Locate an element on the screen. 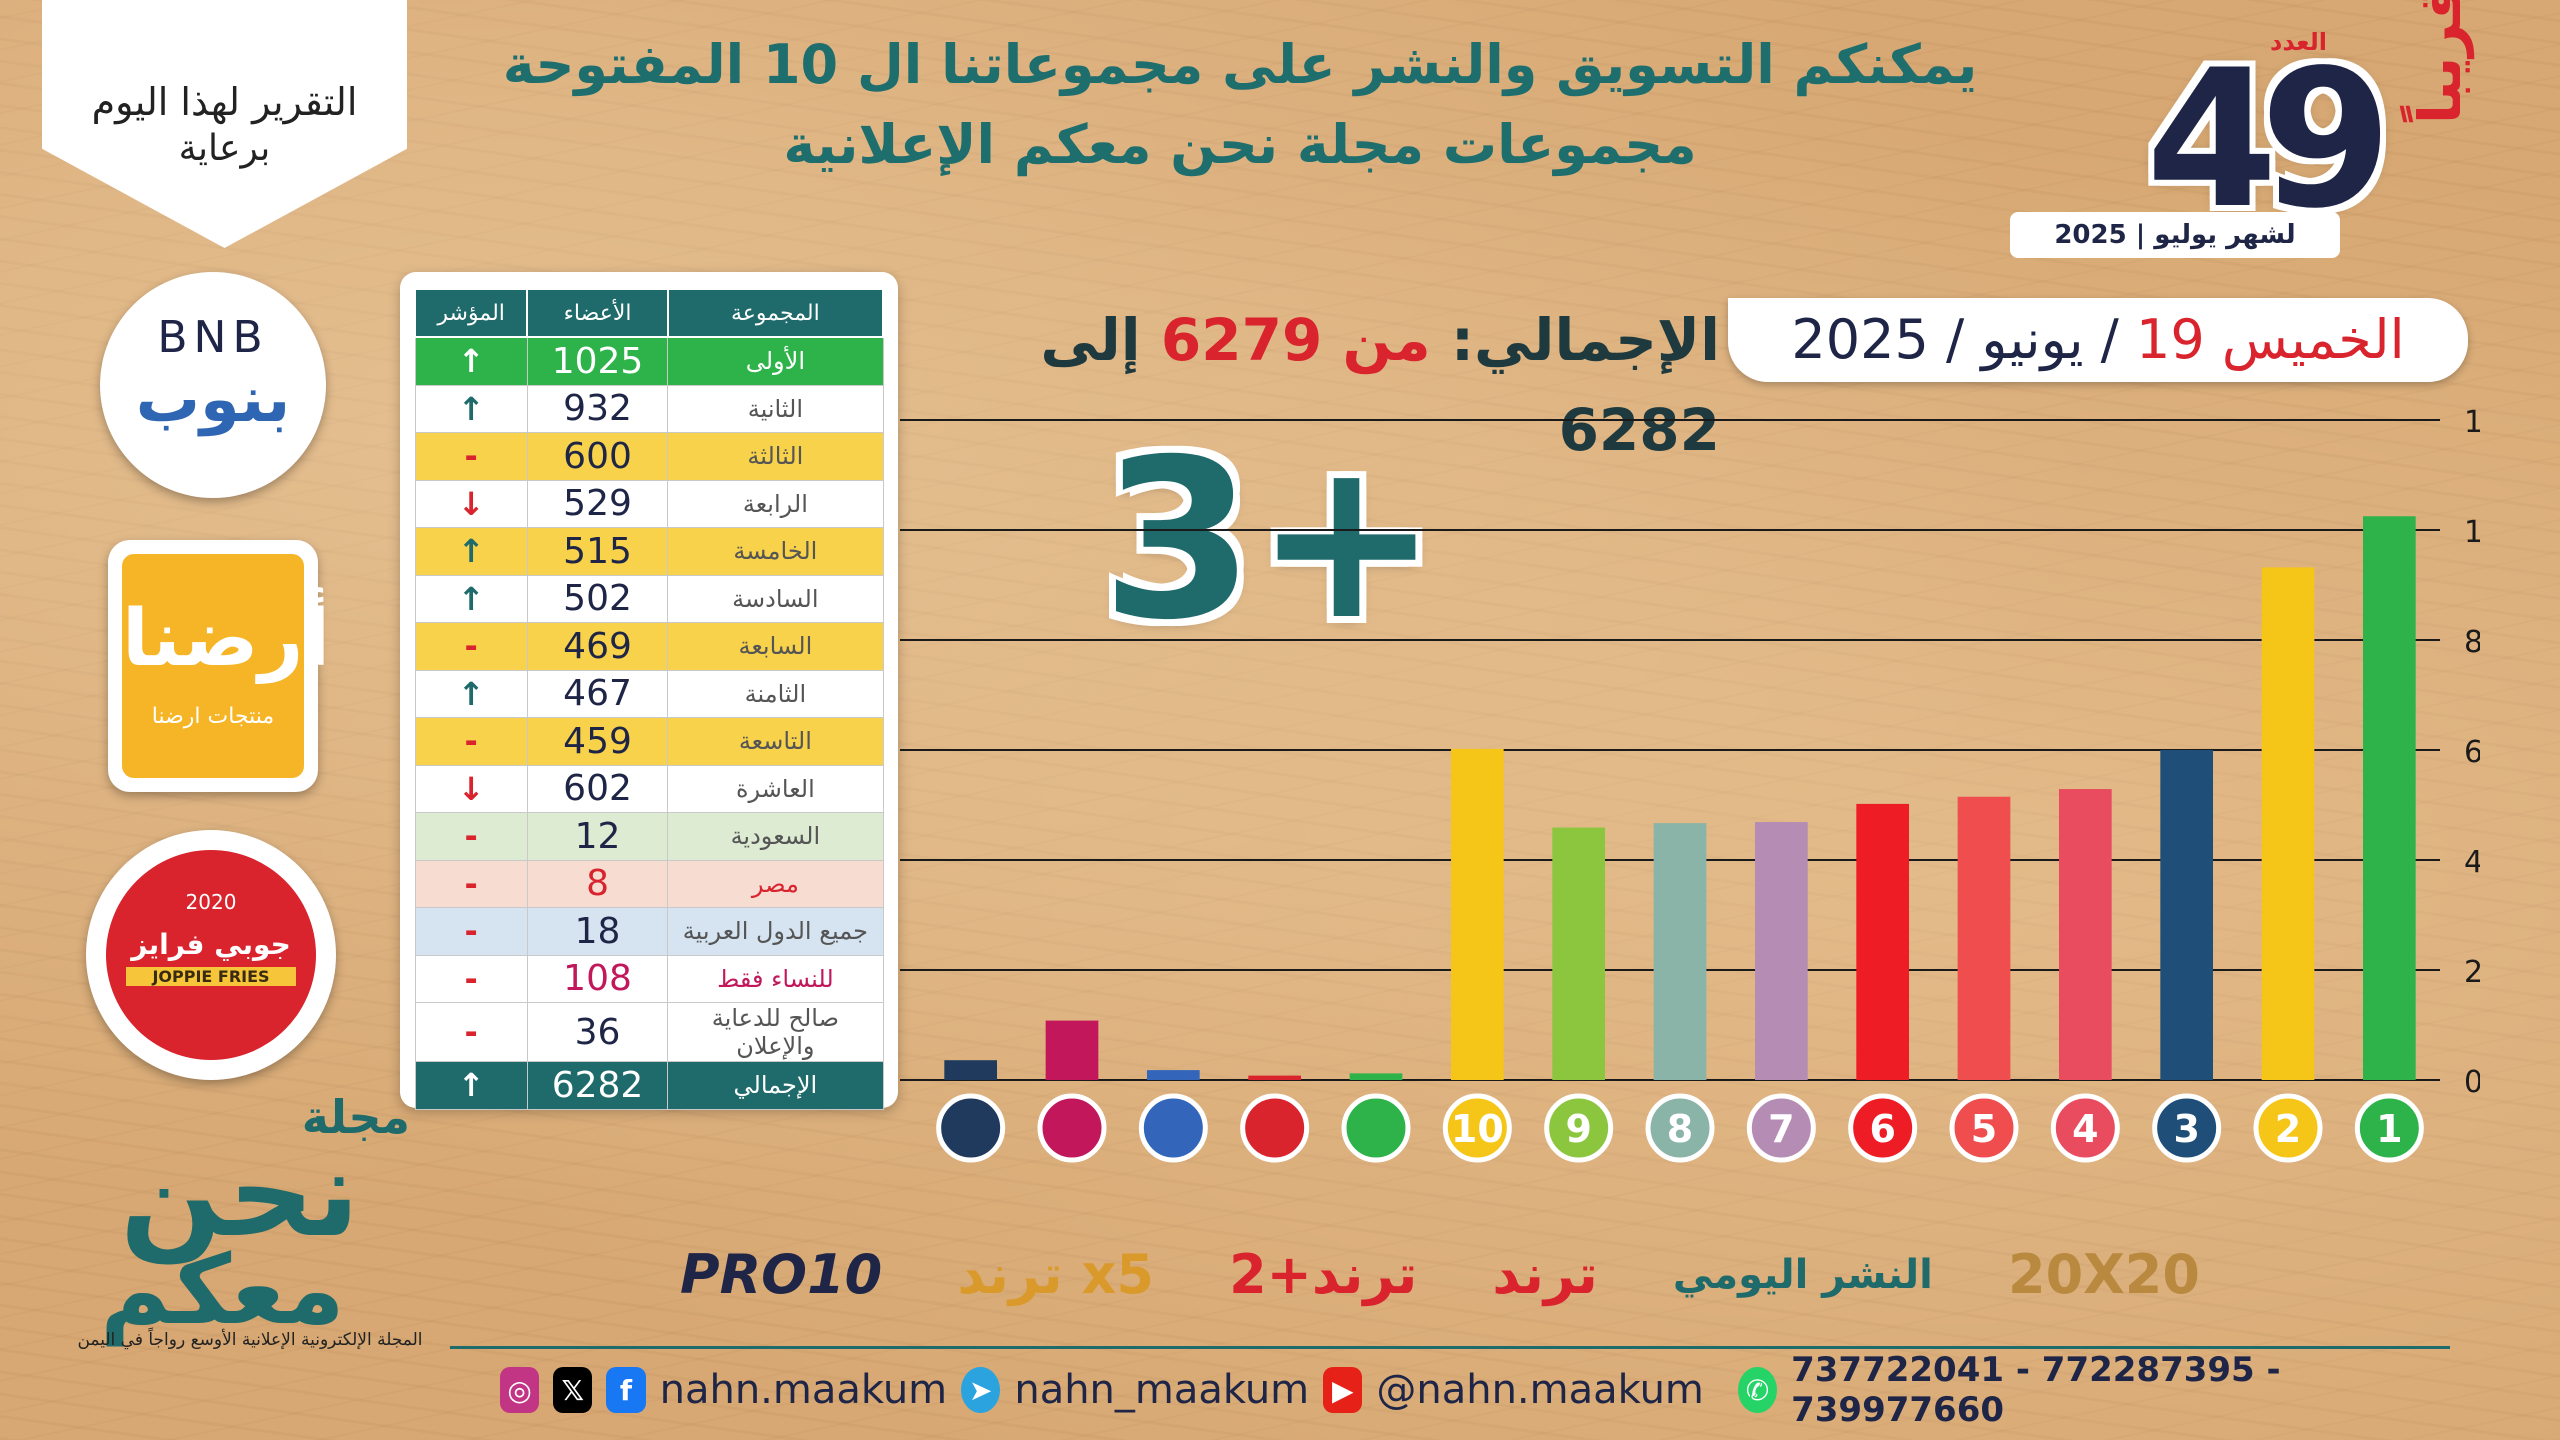 This screenshot has height=1440, width=2560. ardna-logo: أرضنا منتجات ارضنا is located at coordinates (219, 666).